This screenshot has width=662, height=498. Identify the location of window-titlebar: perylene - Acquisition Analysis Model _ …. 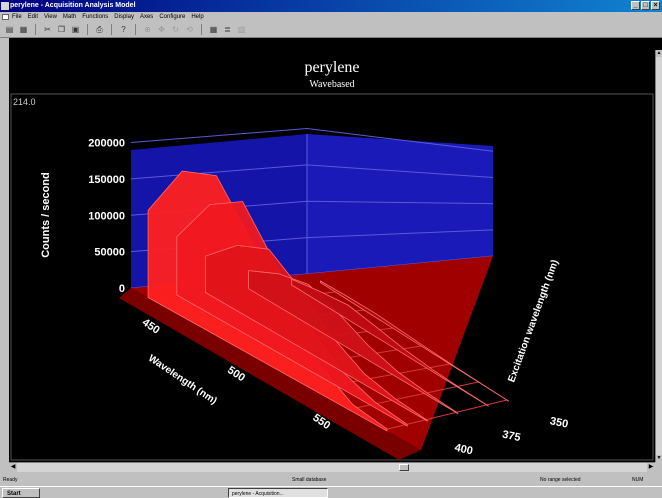
(331, 6).